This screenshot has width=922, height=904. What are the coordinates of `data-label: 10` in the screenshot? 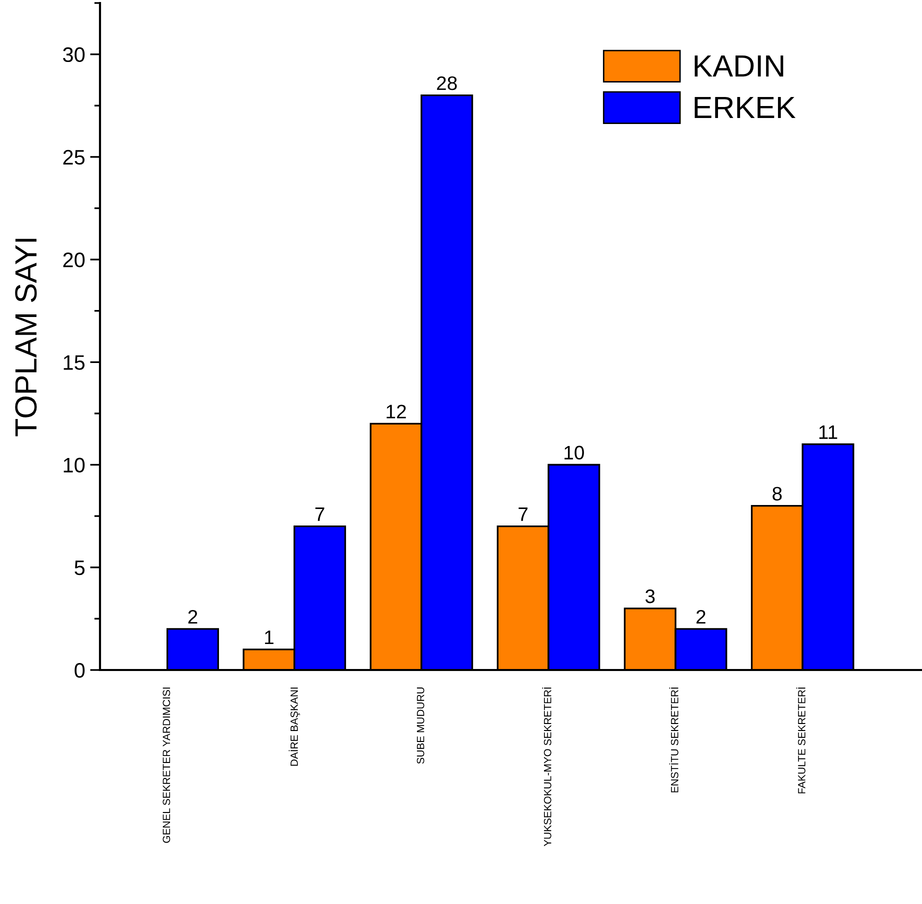 It's located at (574, 453).